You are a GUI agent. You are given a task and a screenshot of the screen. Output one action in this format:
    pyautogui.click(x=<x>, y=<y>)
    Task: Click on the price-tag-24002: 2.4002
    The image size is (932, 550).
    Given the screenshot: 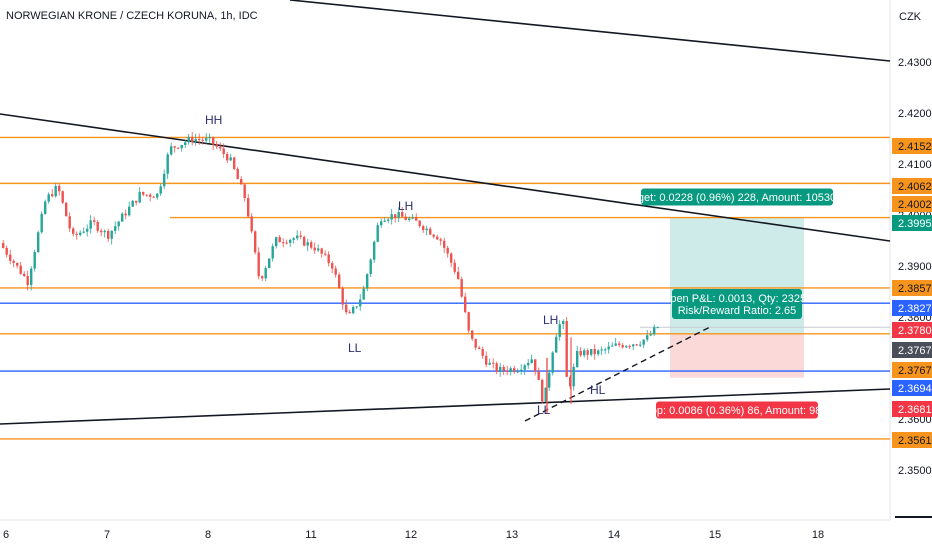 What is the action you would take?
    pyautogui.click(x=912, y=204)
    